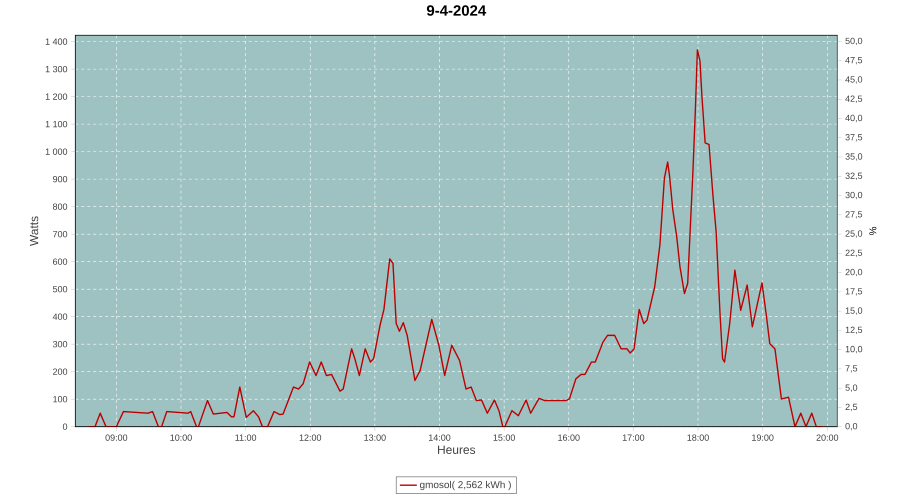  Describe the element at coordinates (439, 437) in the screenshot. I see `x-tick-label: 14:00` at that location.